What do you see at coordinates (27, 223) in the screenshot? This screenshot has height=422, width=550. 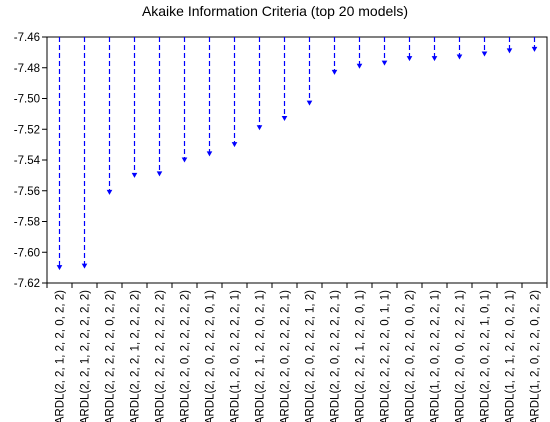 I see `y-tick-label: -7.58` at bounding box center [27, 223].